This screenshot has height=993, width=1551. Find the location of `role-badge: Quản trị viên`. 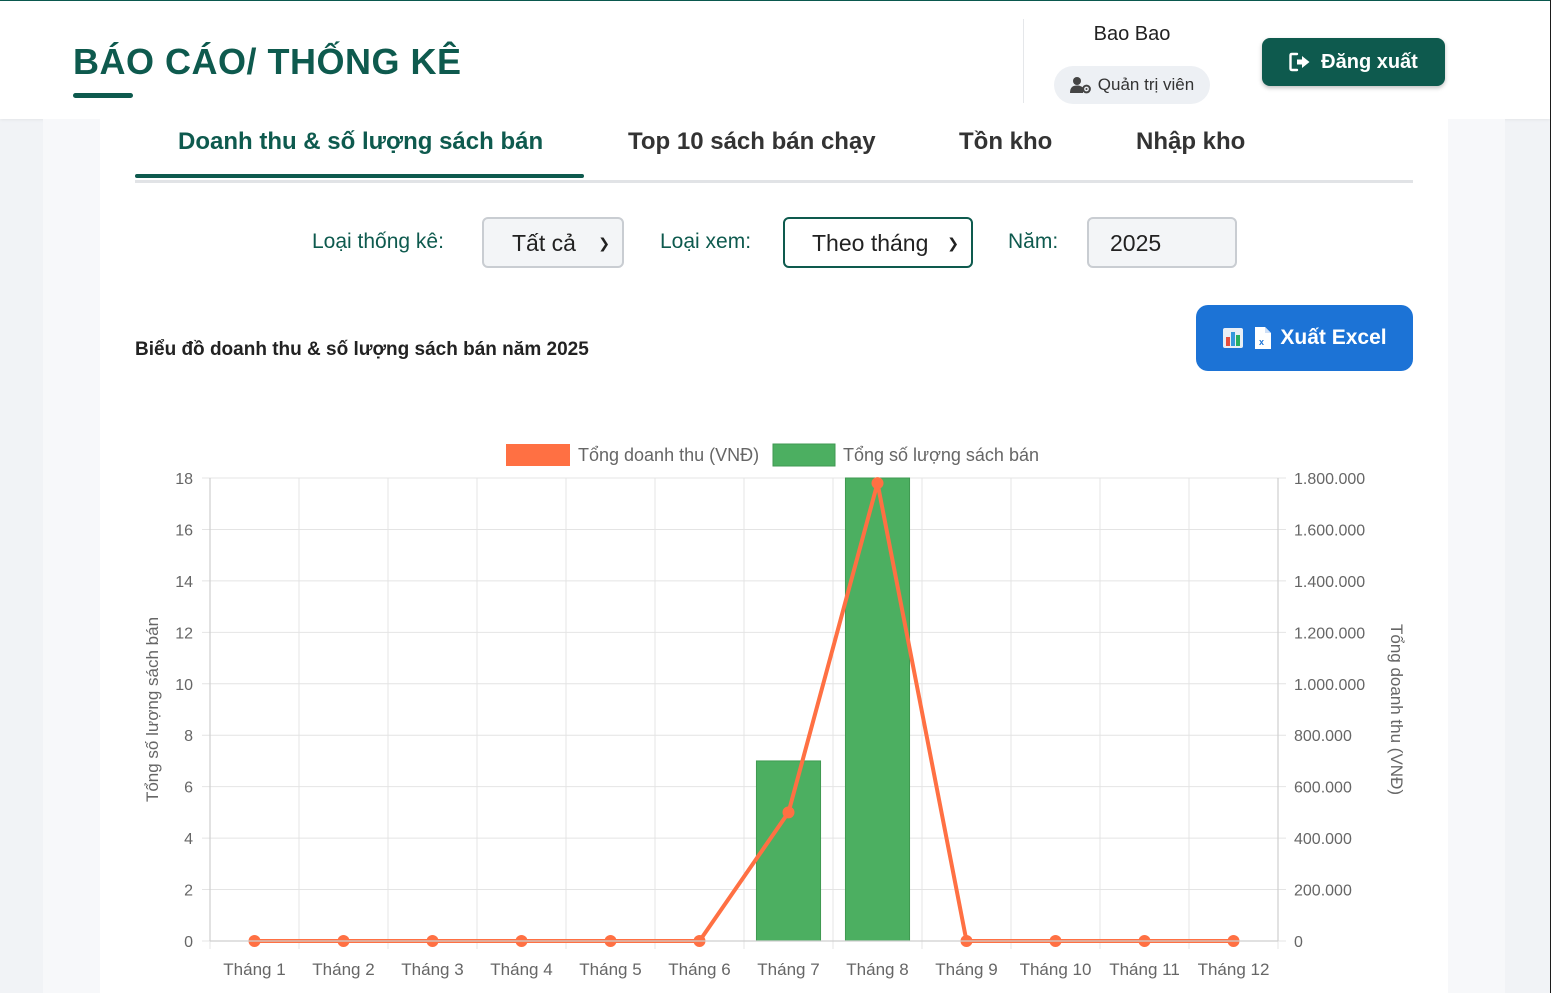

role-badge: Quản trị viên is located at coordinates (1132, 85).